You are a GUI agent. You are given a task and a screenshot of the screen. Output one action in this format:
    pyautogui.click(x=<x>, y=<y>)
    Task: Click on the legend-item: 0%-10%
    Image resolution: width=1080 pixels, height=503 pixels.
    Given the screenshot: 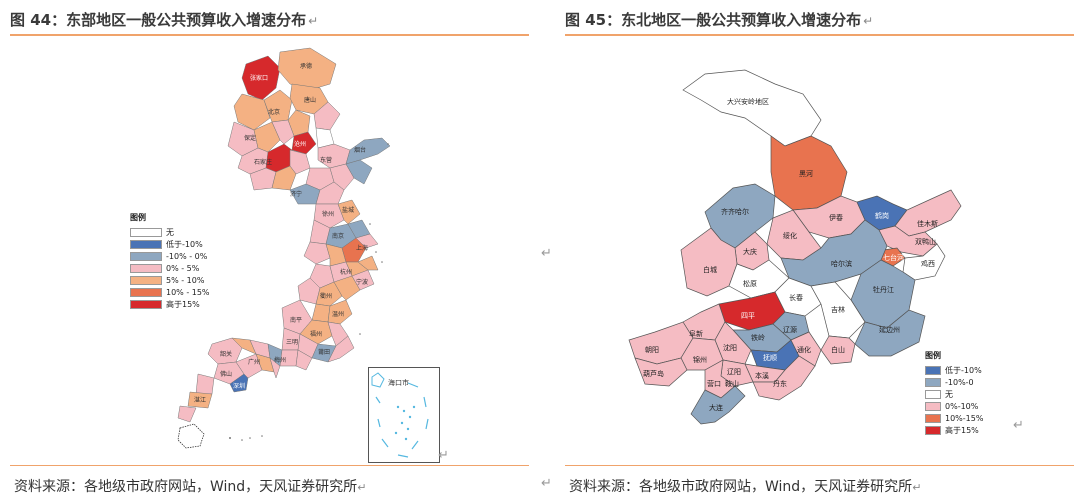 What is the action you would take?
    pyautogui.click(x=954, y=406)
    